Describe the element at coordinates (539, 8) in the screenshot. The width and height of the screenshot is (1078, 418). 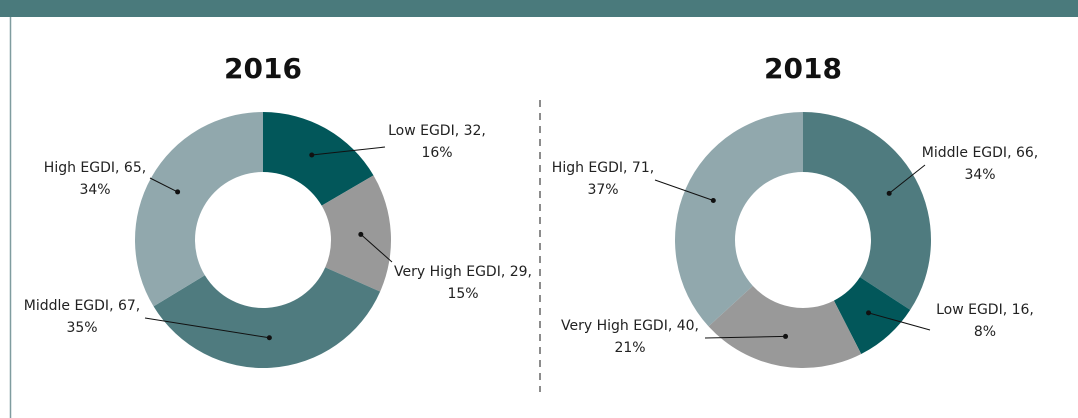
I see `top-bar` at that location.